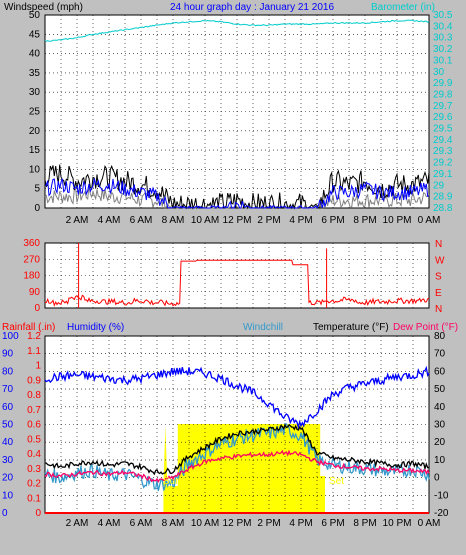  Describe the element at coordinates (364, 220) in the screenshot. I see `time-tick-label: 8 PM` at that location.